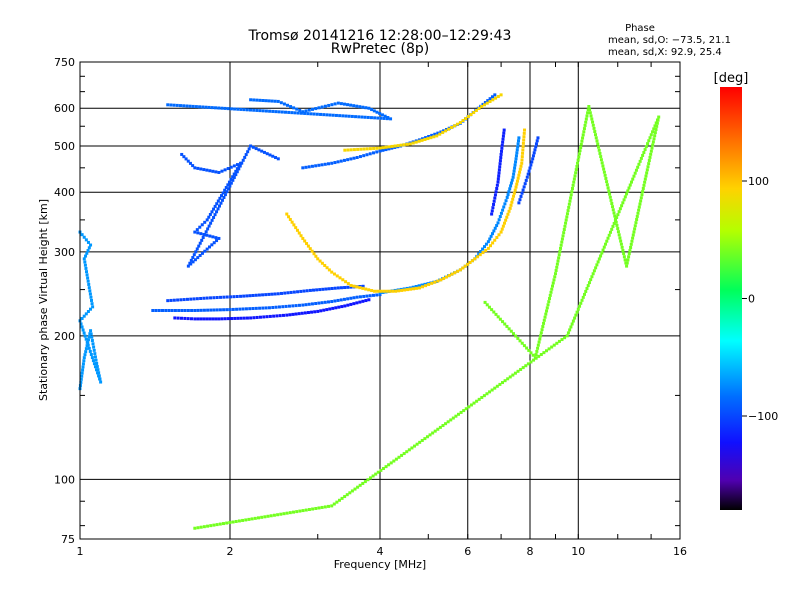 The height and width of the screenshot is (604, 800). I want to click on x-tick-label: 8, so click(530, 551).